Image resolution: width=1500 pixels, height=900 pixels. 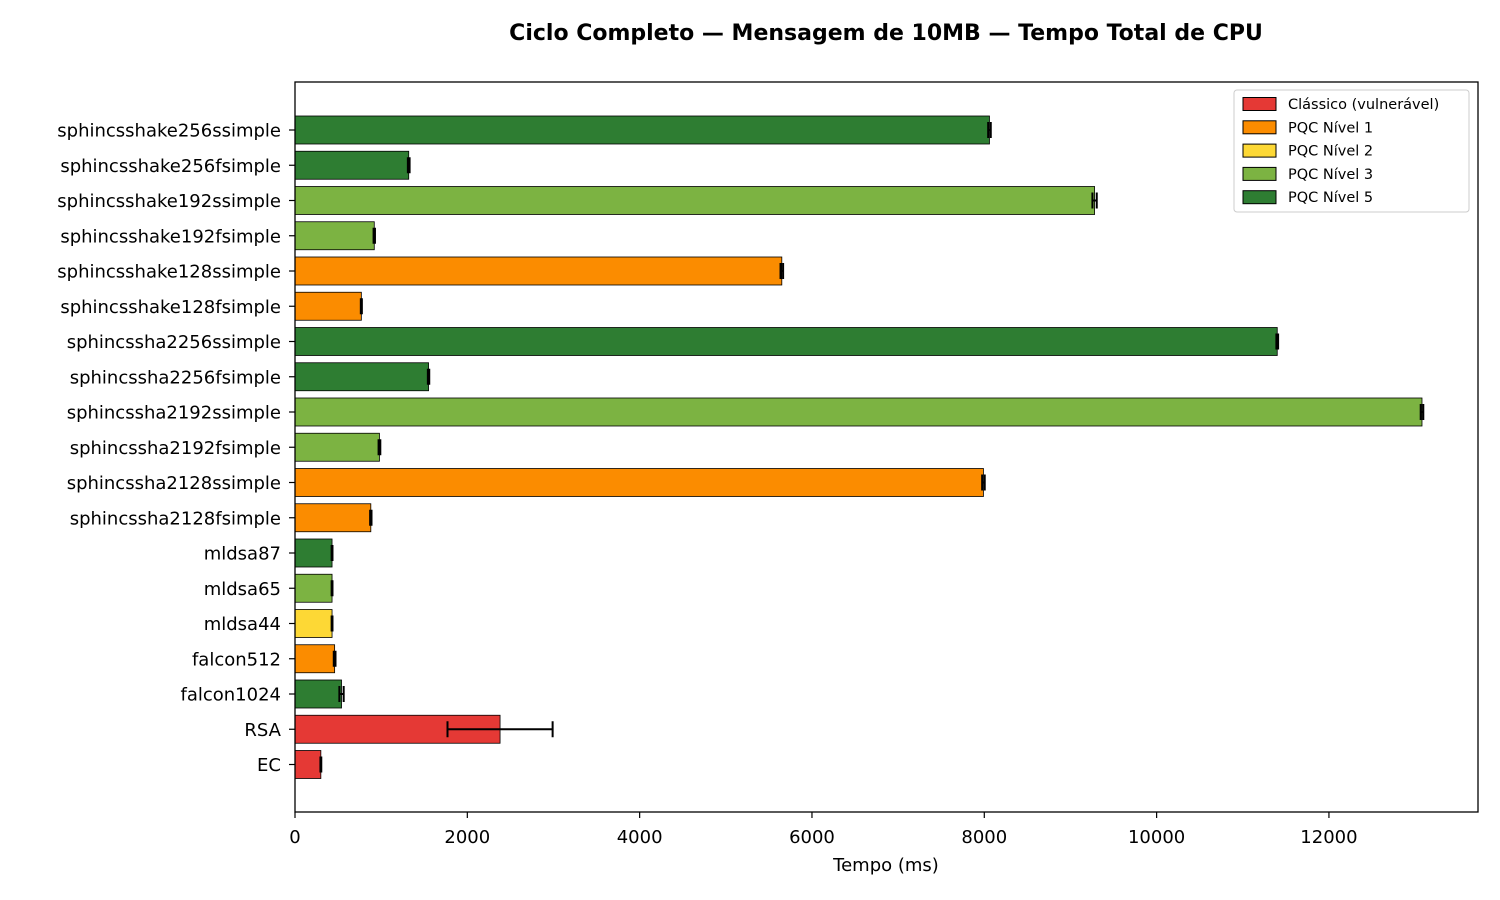 What do you see at coordinates (885, 865) in the screenshot?
I see `x-axis-label: Tempo (ms)` at bounding box center [885, 865].